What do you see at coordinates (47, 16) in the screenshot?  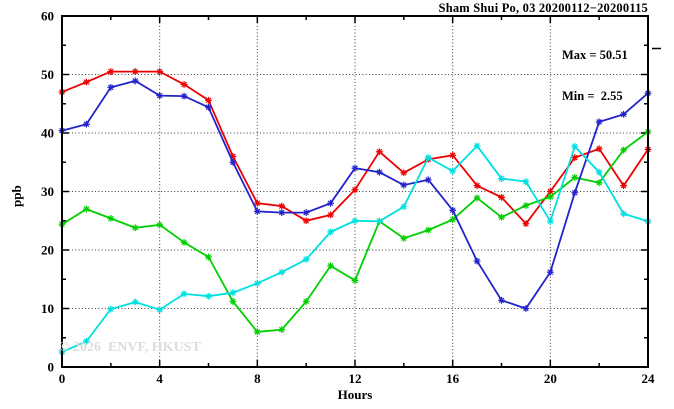 I see `y-tick-label: 60` at bounding box center [47, 16].